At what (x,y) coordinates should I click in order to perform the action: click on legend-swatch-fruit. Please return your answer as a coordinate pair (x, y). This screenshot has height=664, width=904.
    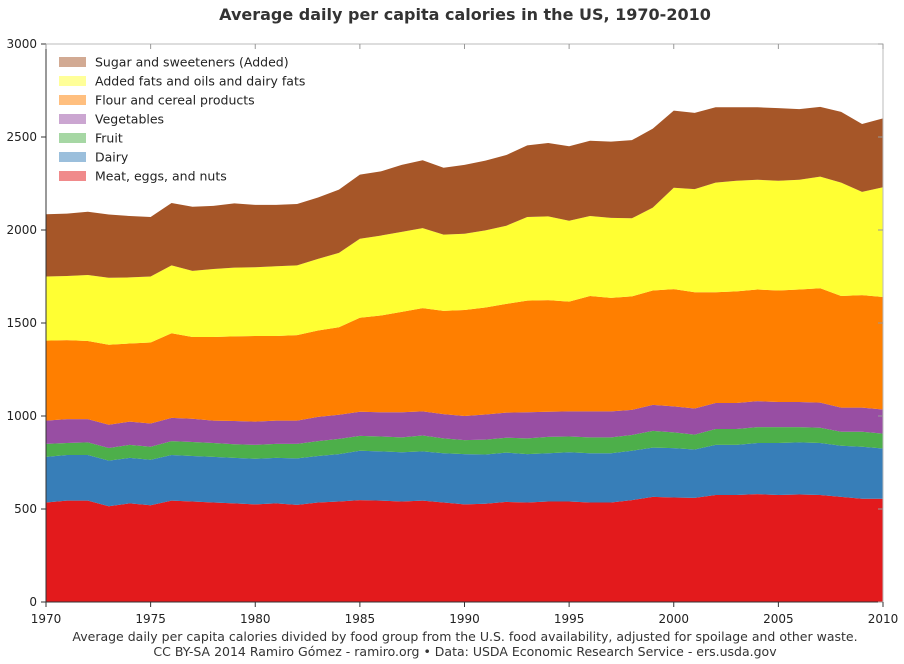
    Looking at the image, I should click on (72, 138).